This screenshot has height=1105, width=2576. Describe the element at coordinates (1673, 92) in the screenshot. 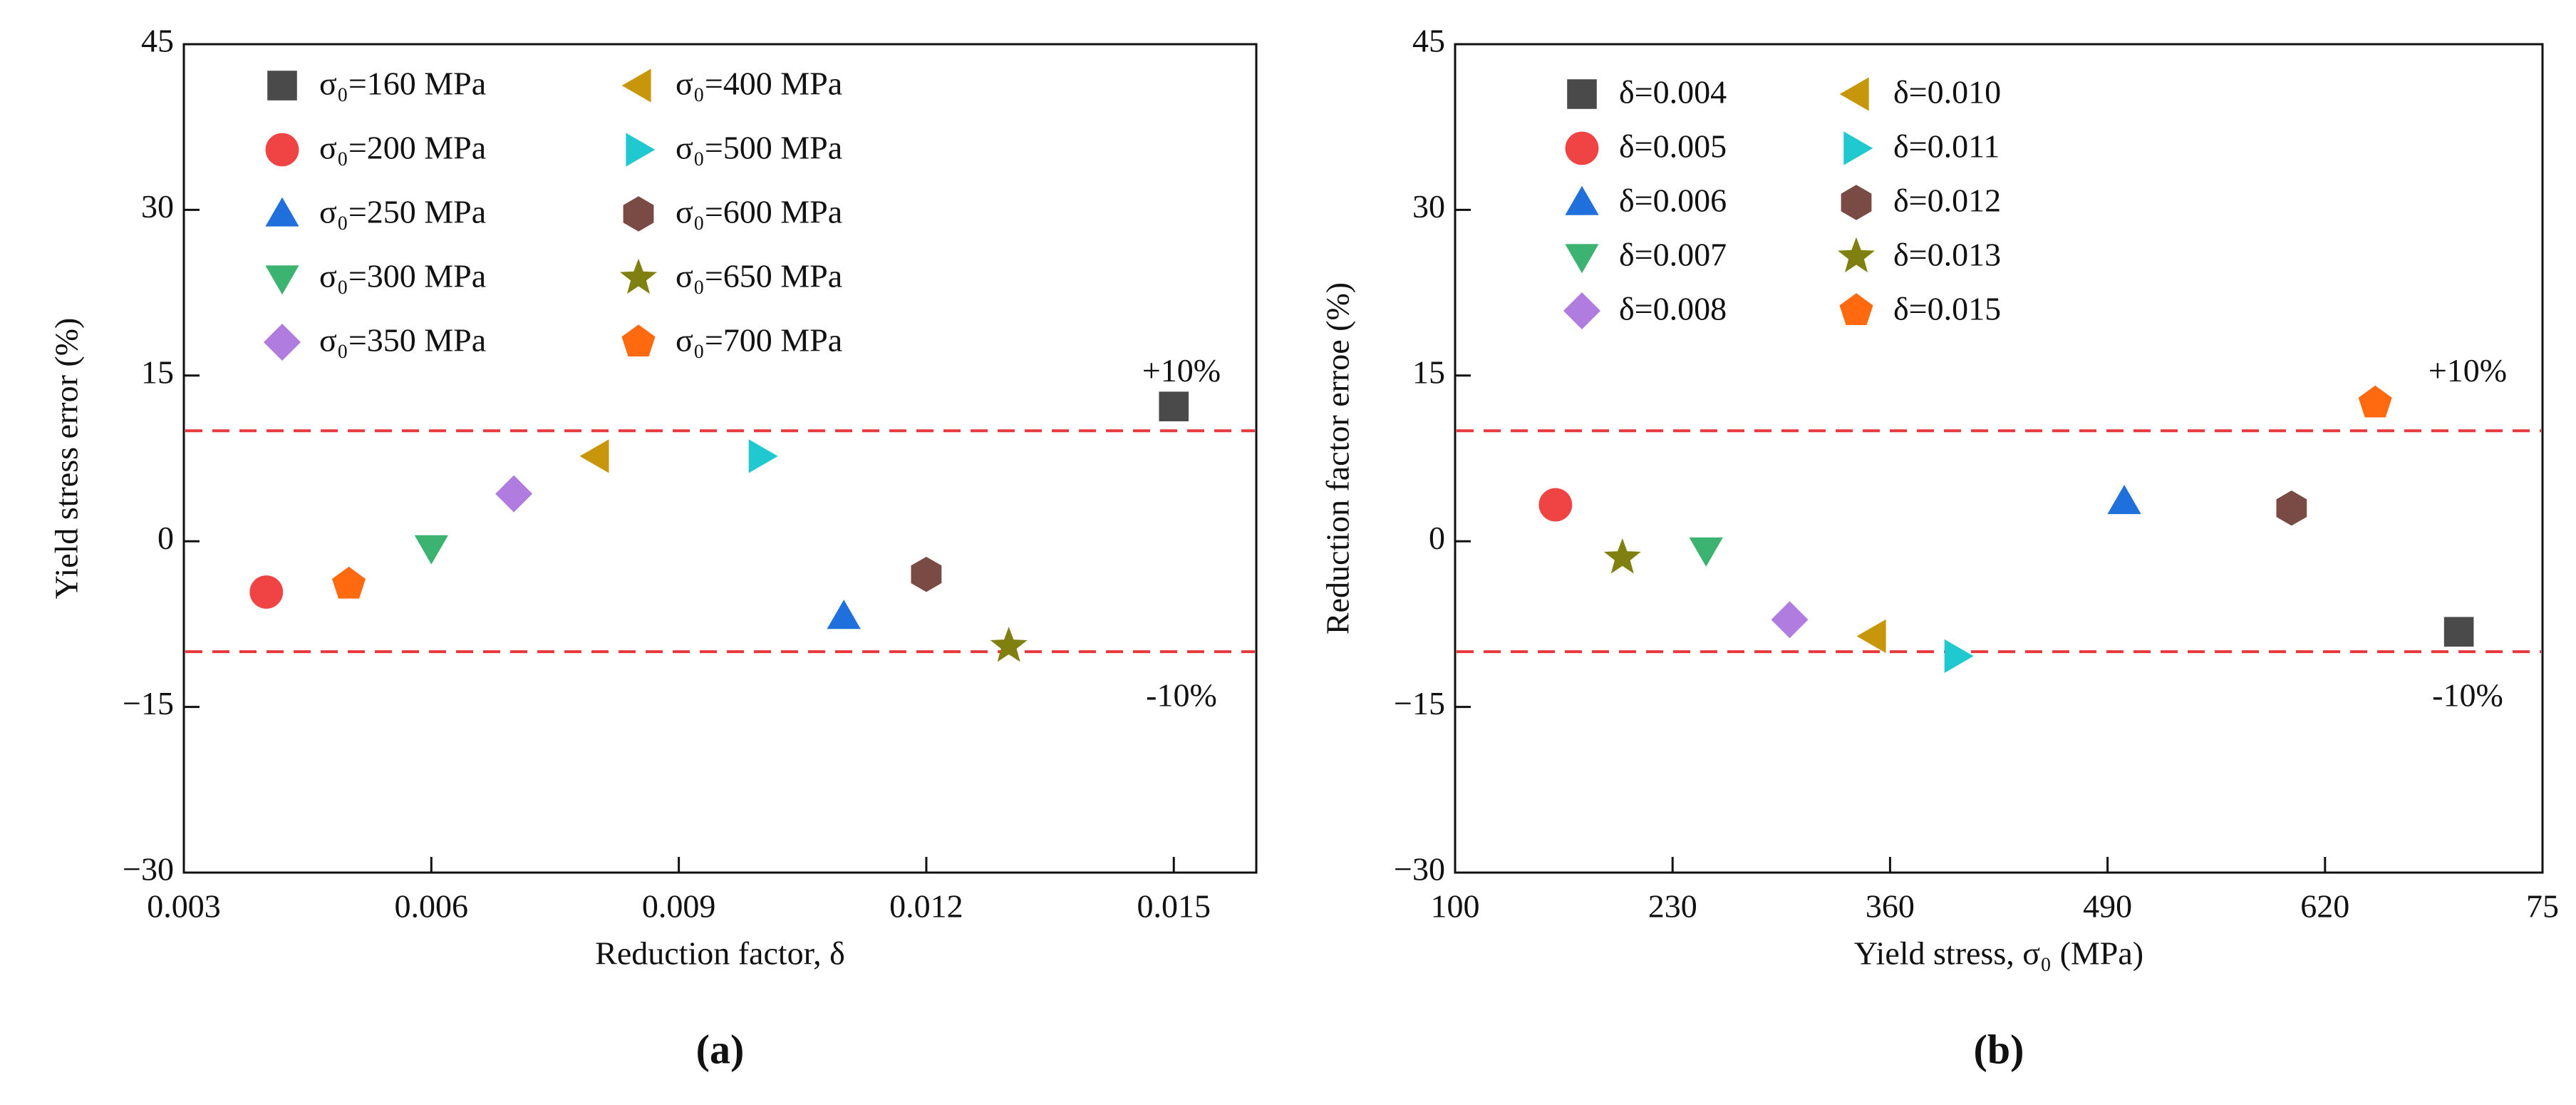

I see `legend-label: δ=0.004` at that location.